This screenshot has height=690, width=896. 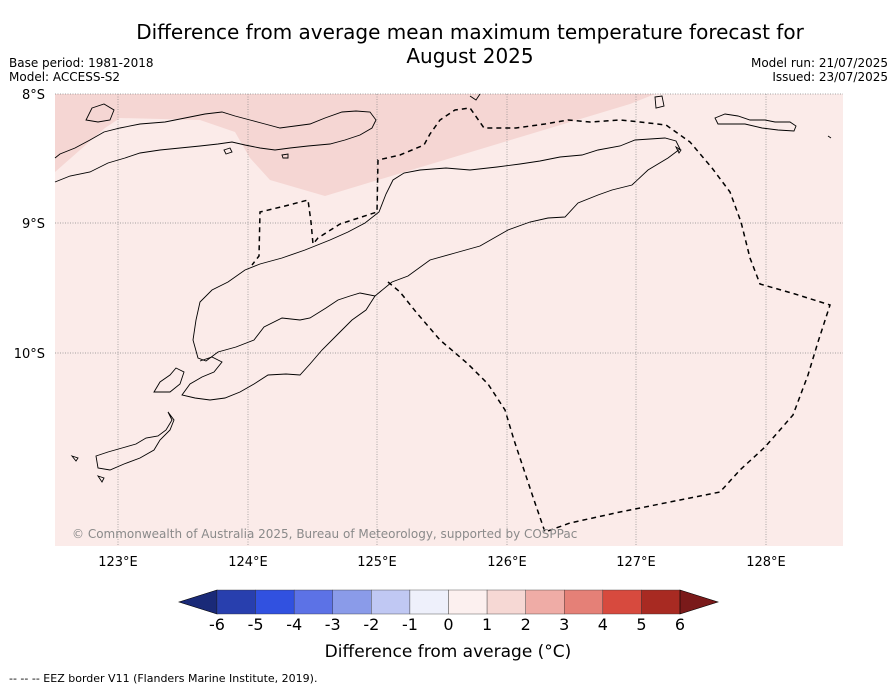 What do you see at coordinates (526, 624) in the screenshot?
I see `colorbar-tick-label: 2` at bounding box center [526, 624].